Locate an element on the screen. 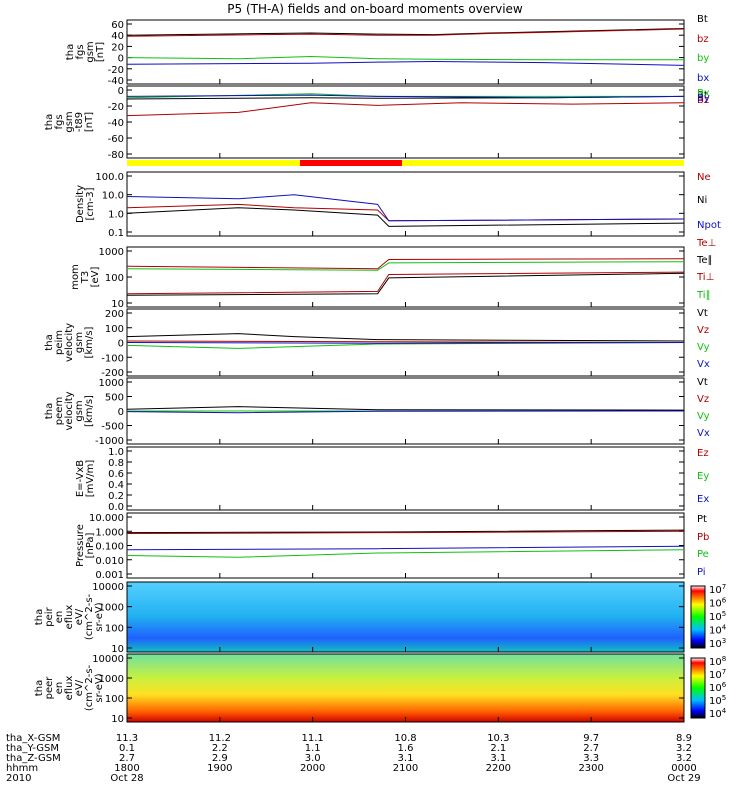 The image size is (750, 800). y-tick-label: 10.0 is located at coordinates (113, 196).